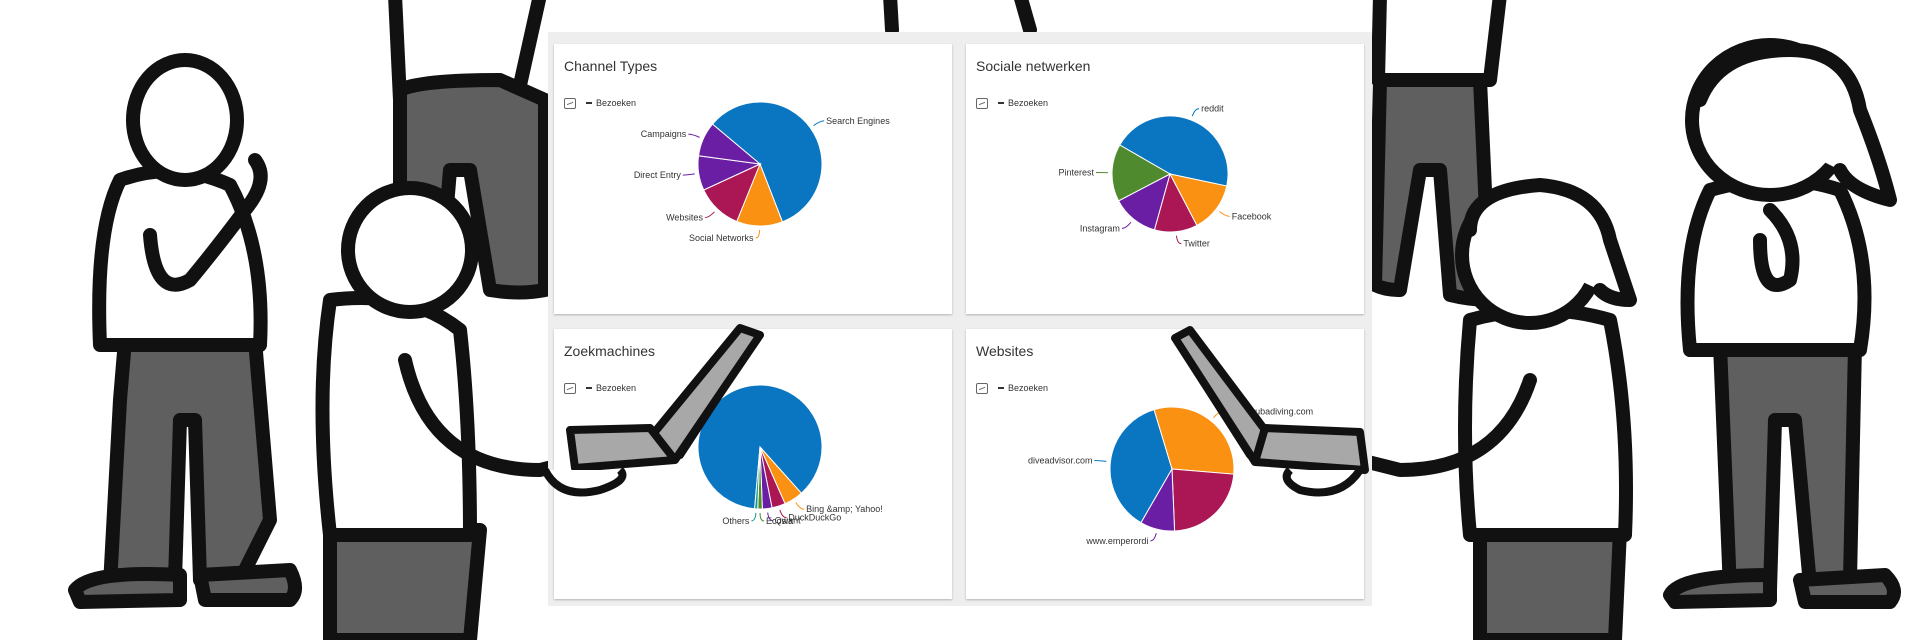  Describe the element at coordinates (1212, 109) in the screenshot. I see `pie-slice-label: reddit` at that location.